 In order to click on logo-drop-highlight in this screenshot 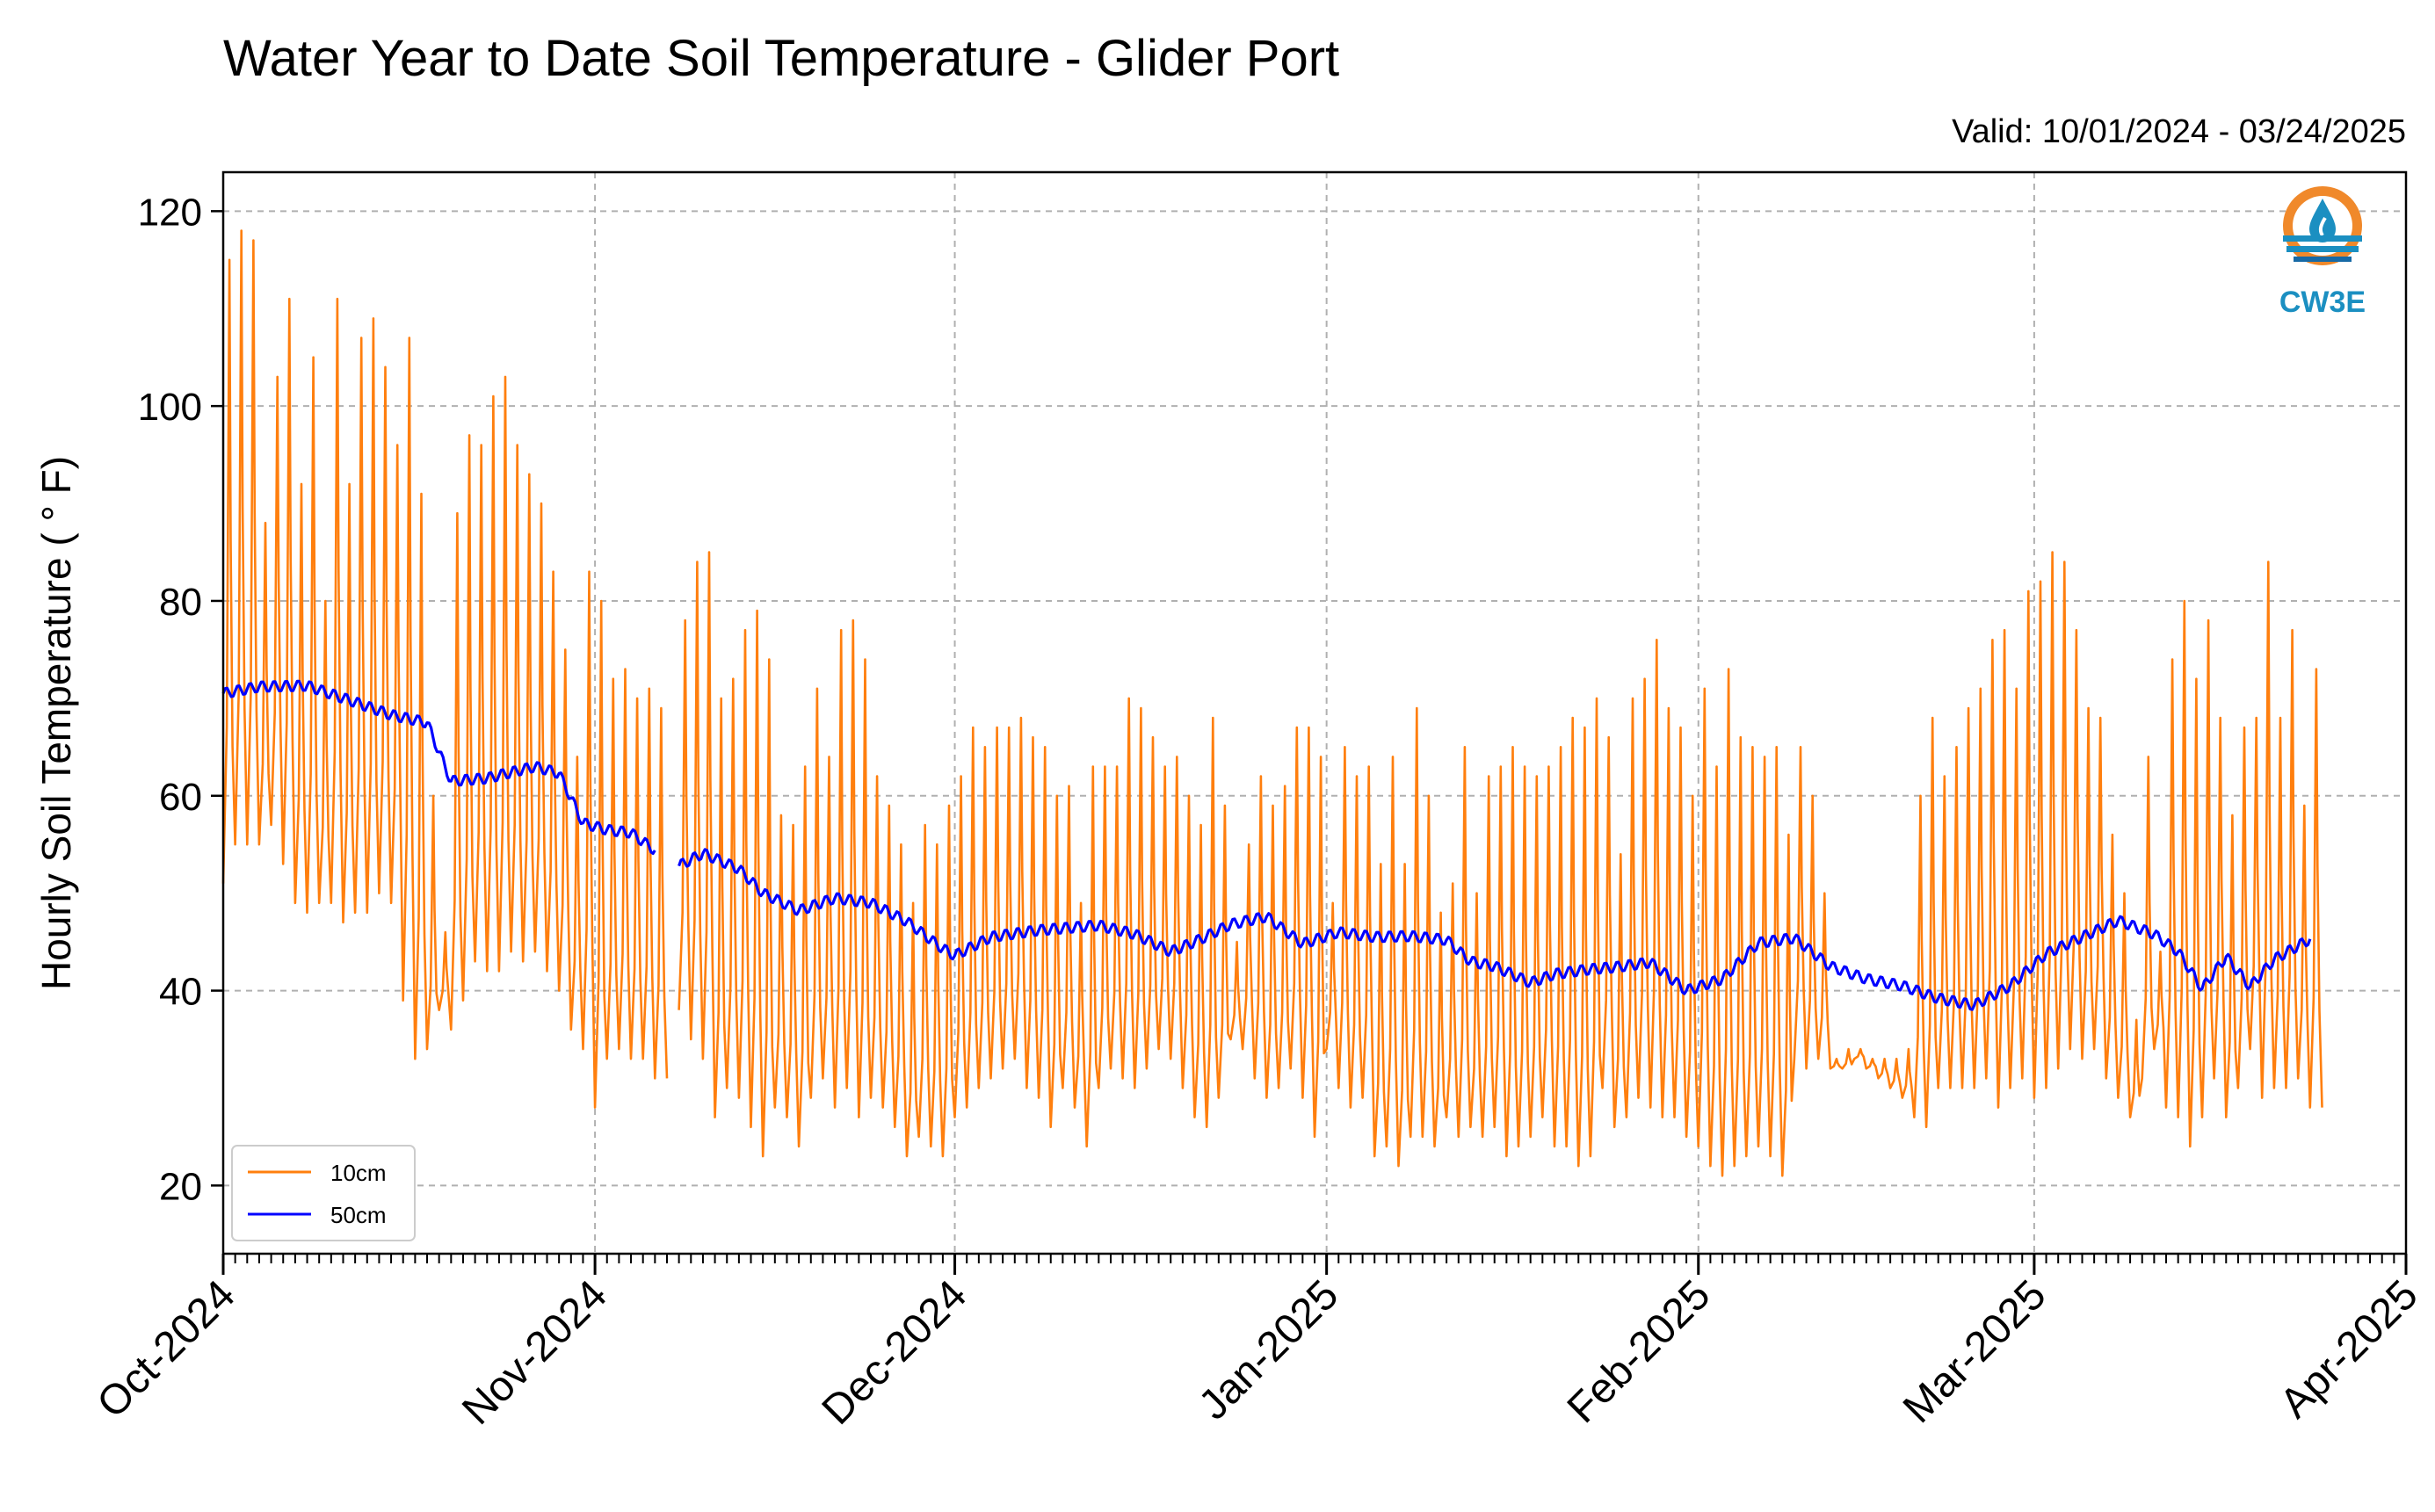, I will do `click(2322, 226)`.